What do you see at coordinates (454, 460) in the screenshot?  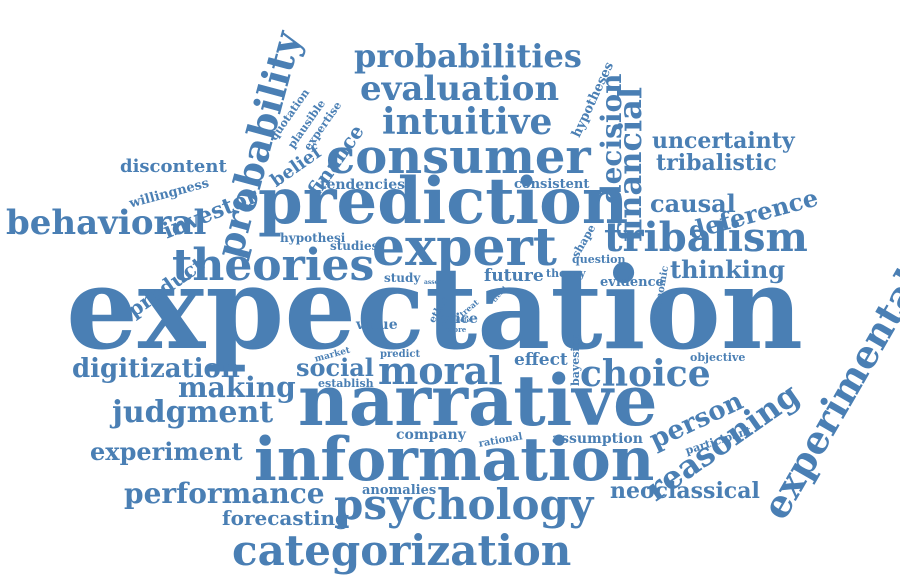 I see `word-information: information` at bounding box center [454, 460].